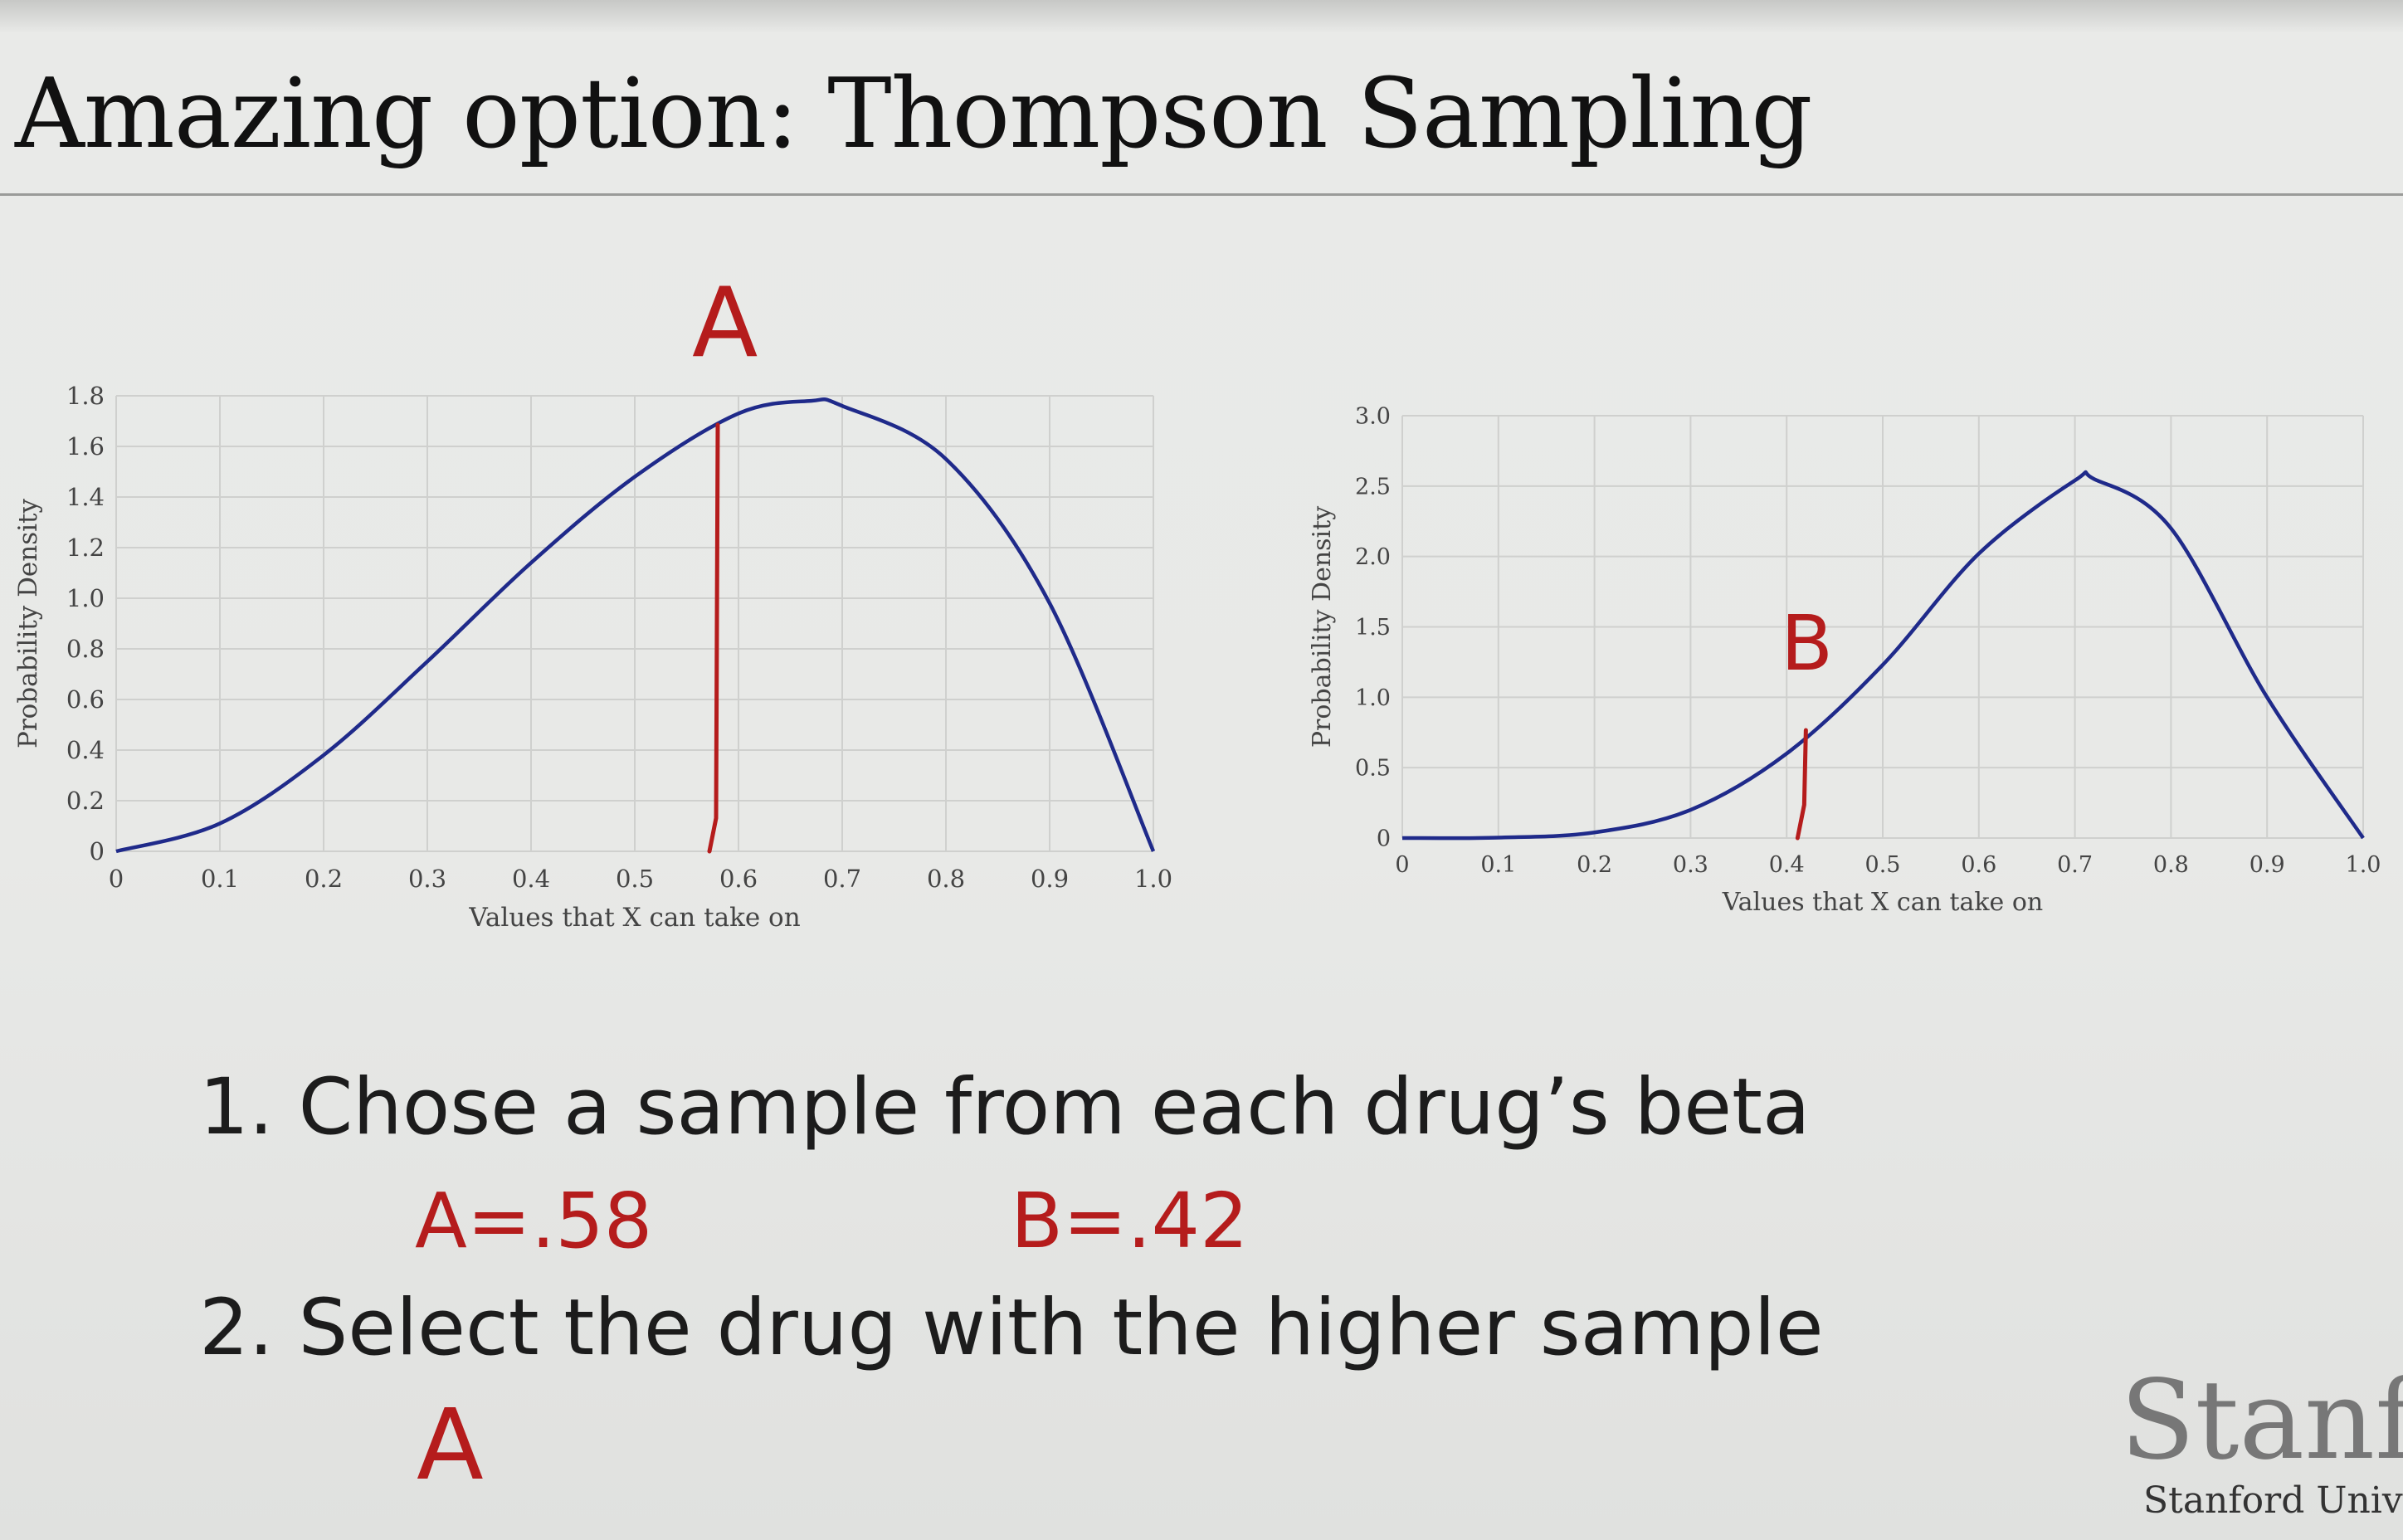 Image resolution: width=2403 pixels, height=1540 pixels. Describe the element at coordinates (725, 323) in the screenshot. I see `chart-a-marker-label: A` at that location.